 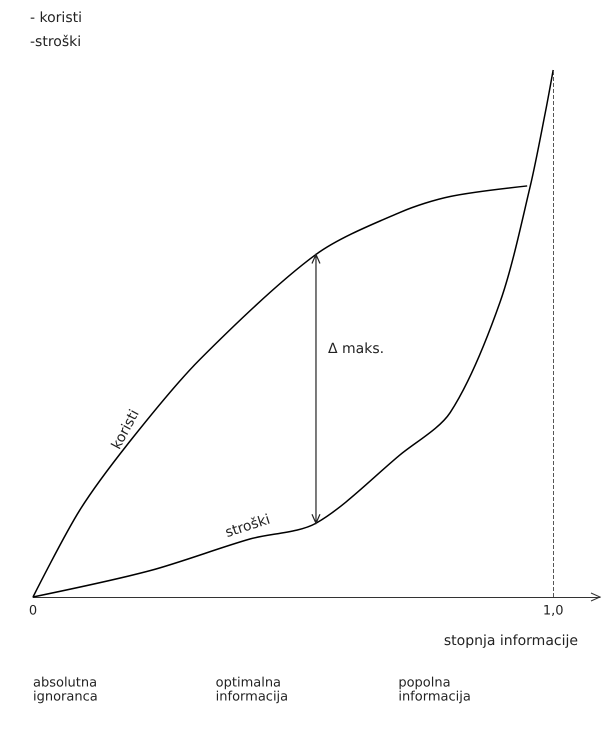 I want to click on text: popolna informacija, so click(x=434, y=690).